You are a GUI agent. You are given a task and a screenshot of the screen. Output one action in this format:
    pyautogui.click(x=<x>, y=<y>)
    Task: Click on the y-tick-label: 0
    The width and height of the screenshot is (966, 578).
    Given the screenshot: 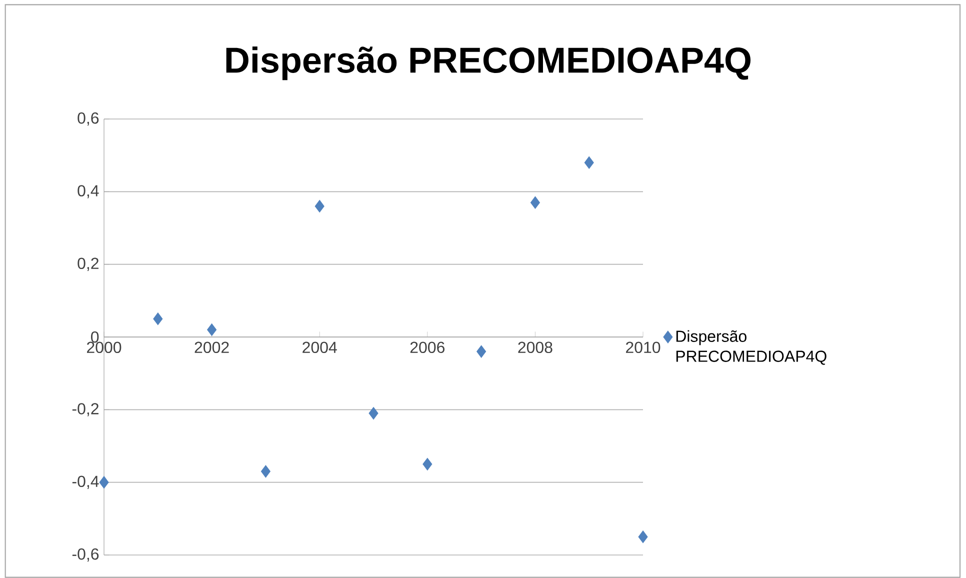 What is the action you would take?
    pyautogui.click(x=95, y=337)
    